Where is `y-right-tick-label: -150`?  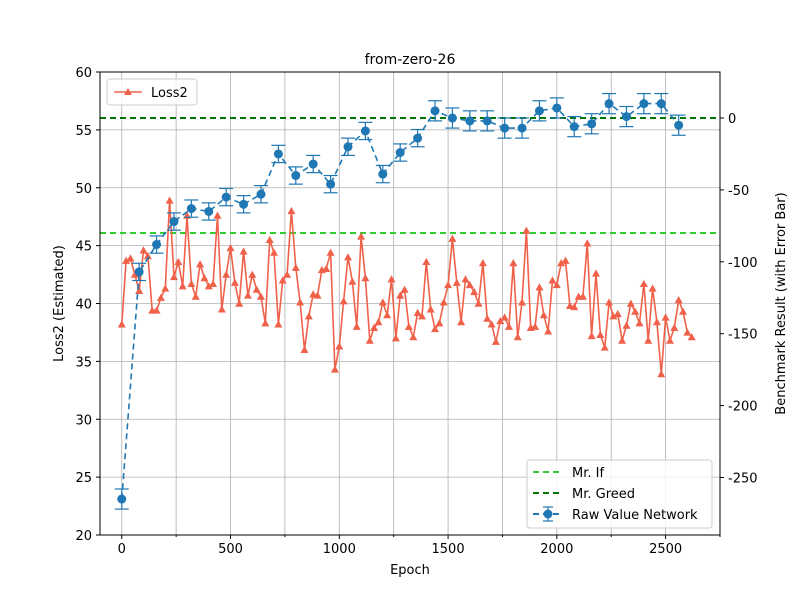
y-right-tick-label: -150 is located at coordinates (743, 335).